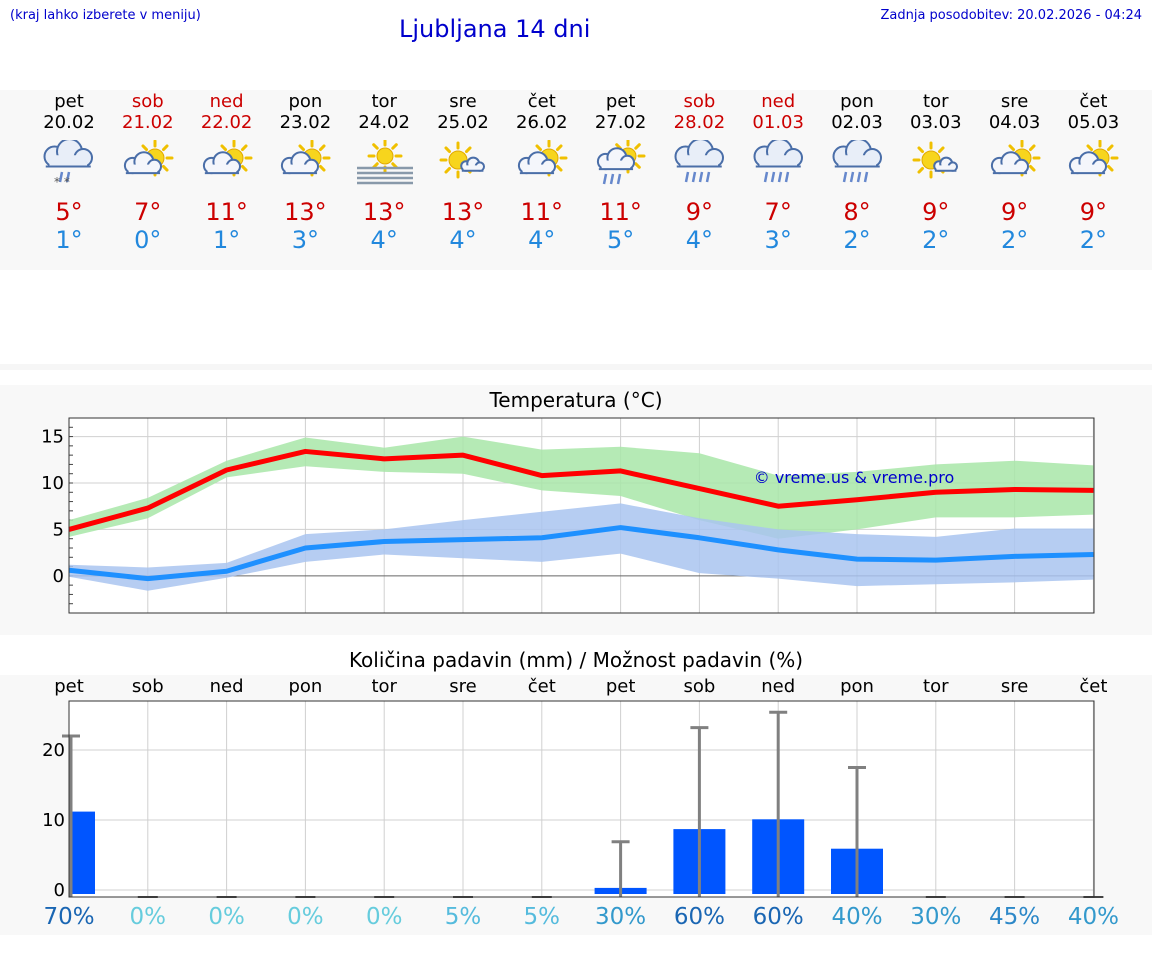 This screenshot has width=1152, height=975. I want to click on day-date: 23.02, so click(305, 122).